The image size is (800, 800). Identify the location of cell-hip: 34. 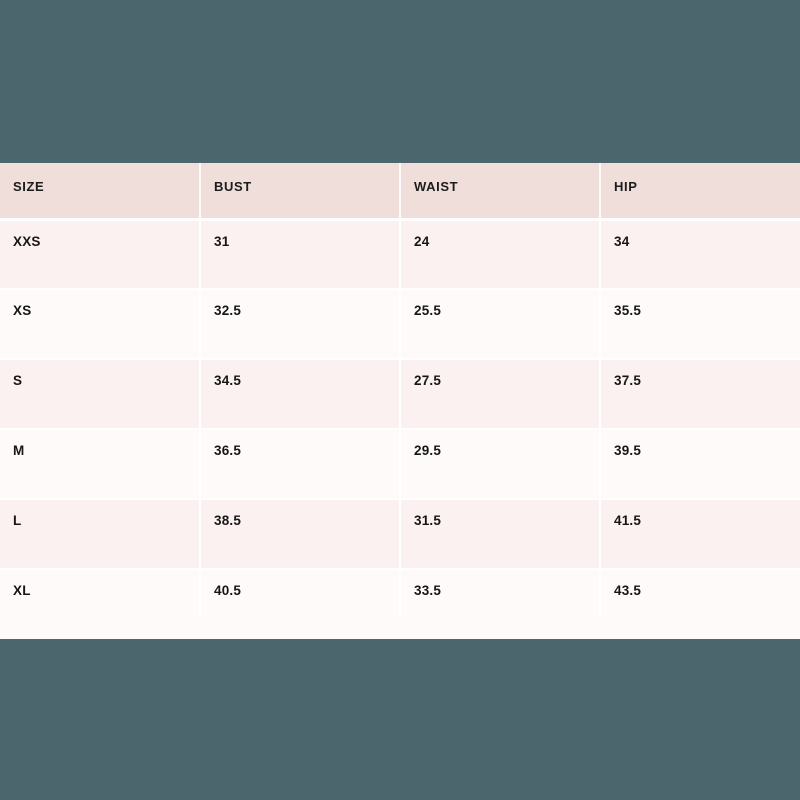
(700, 254).